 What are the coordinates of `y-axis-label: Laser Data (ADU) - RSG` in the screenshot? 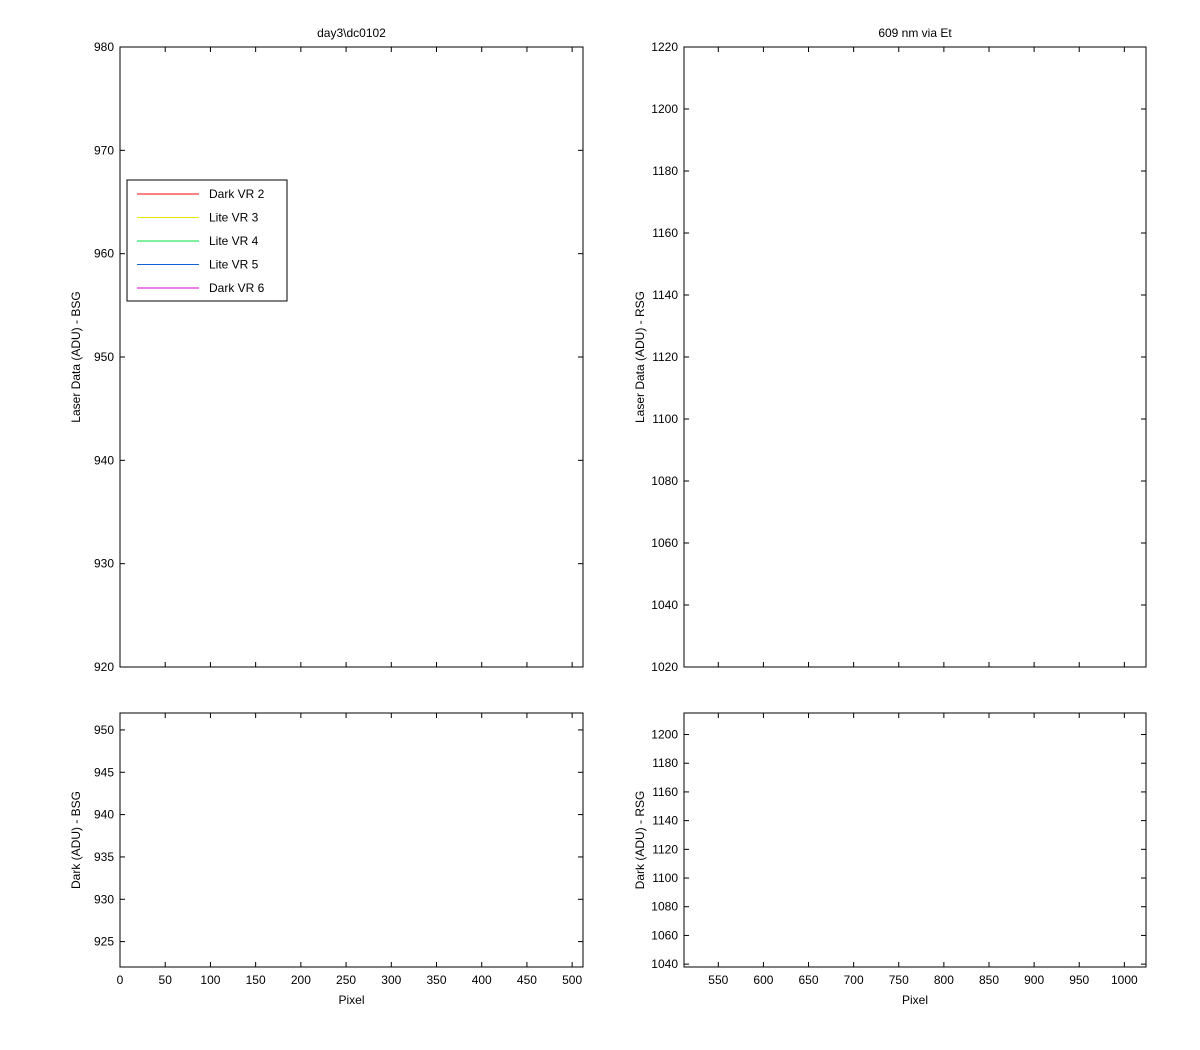 It's located at (640, 357).